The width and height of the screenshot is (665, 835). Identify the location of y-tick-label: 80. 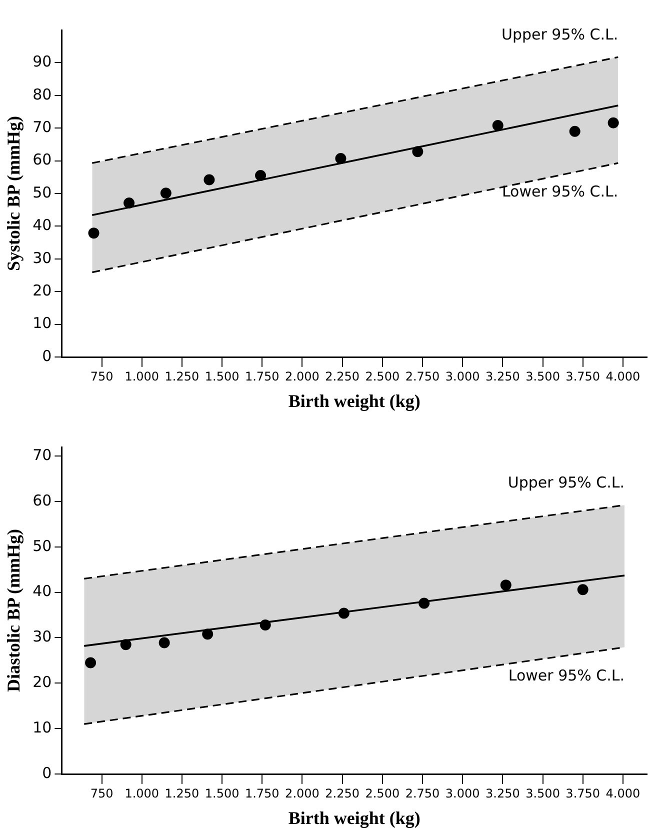
(42, 94).